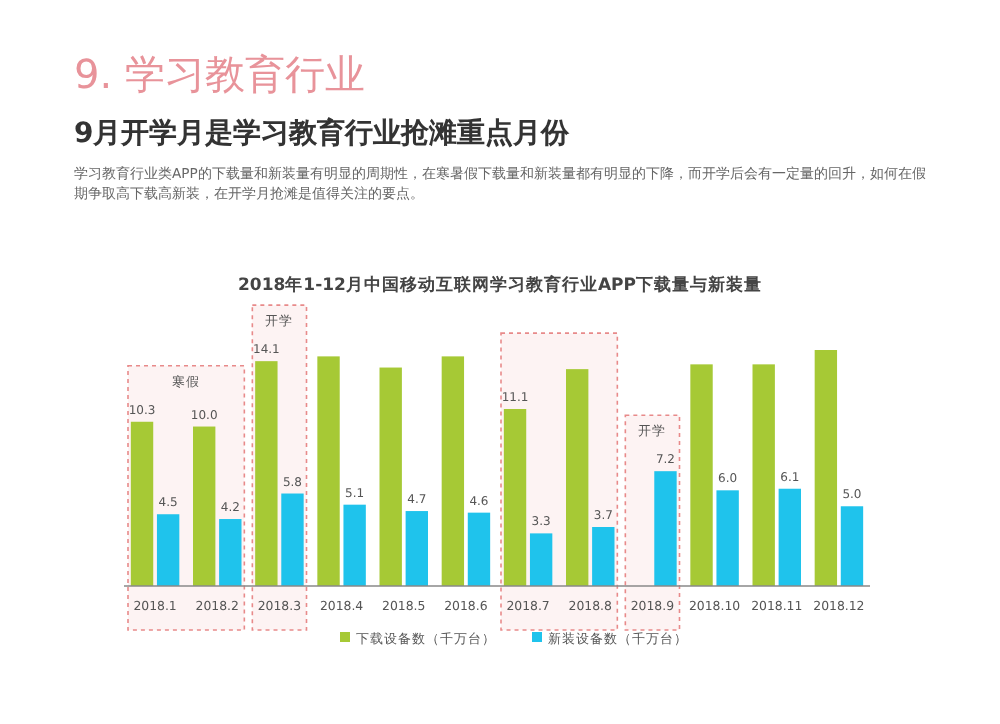  What do you see at coordinates (219, 74) in the screenshot?
I see `text: 9. 学习教育行业` at bounding box center [219, 74].